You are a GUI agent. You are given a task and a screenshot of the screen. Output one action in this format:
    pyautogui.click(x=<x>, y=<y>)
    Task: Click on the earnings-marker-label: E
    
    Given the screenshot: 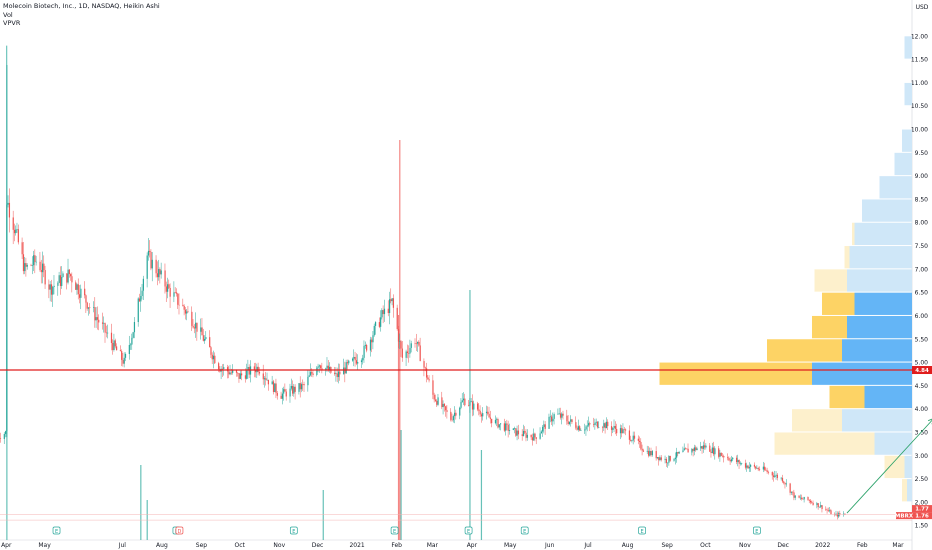 What is the action you would take?
    pyautogui.click(x=756, y=532)
    